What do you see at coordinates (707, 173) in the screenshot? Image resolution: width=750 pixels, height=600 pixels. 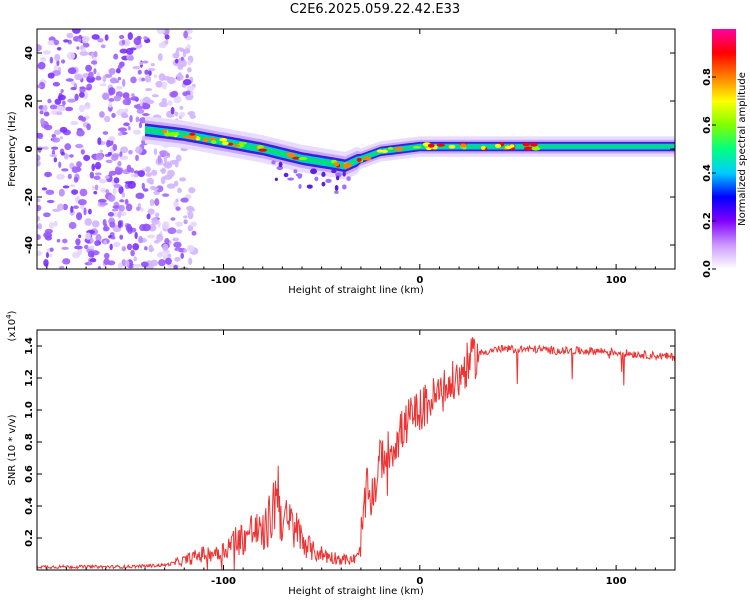 I see `colorbar-tick-label: 0.4` at bounding box center [707, 173].